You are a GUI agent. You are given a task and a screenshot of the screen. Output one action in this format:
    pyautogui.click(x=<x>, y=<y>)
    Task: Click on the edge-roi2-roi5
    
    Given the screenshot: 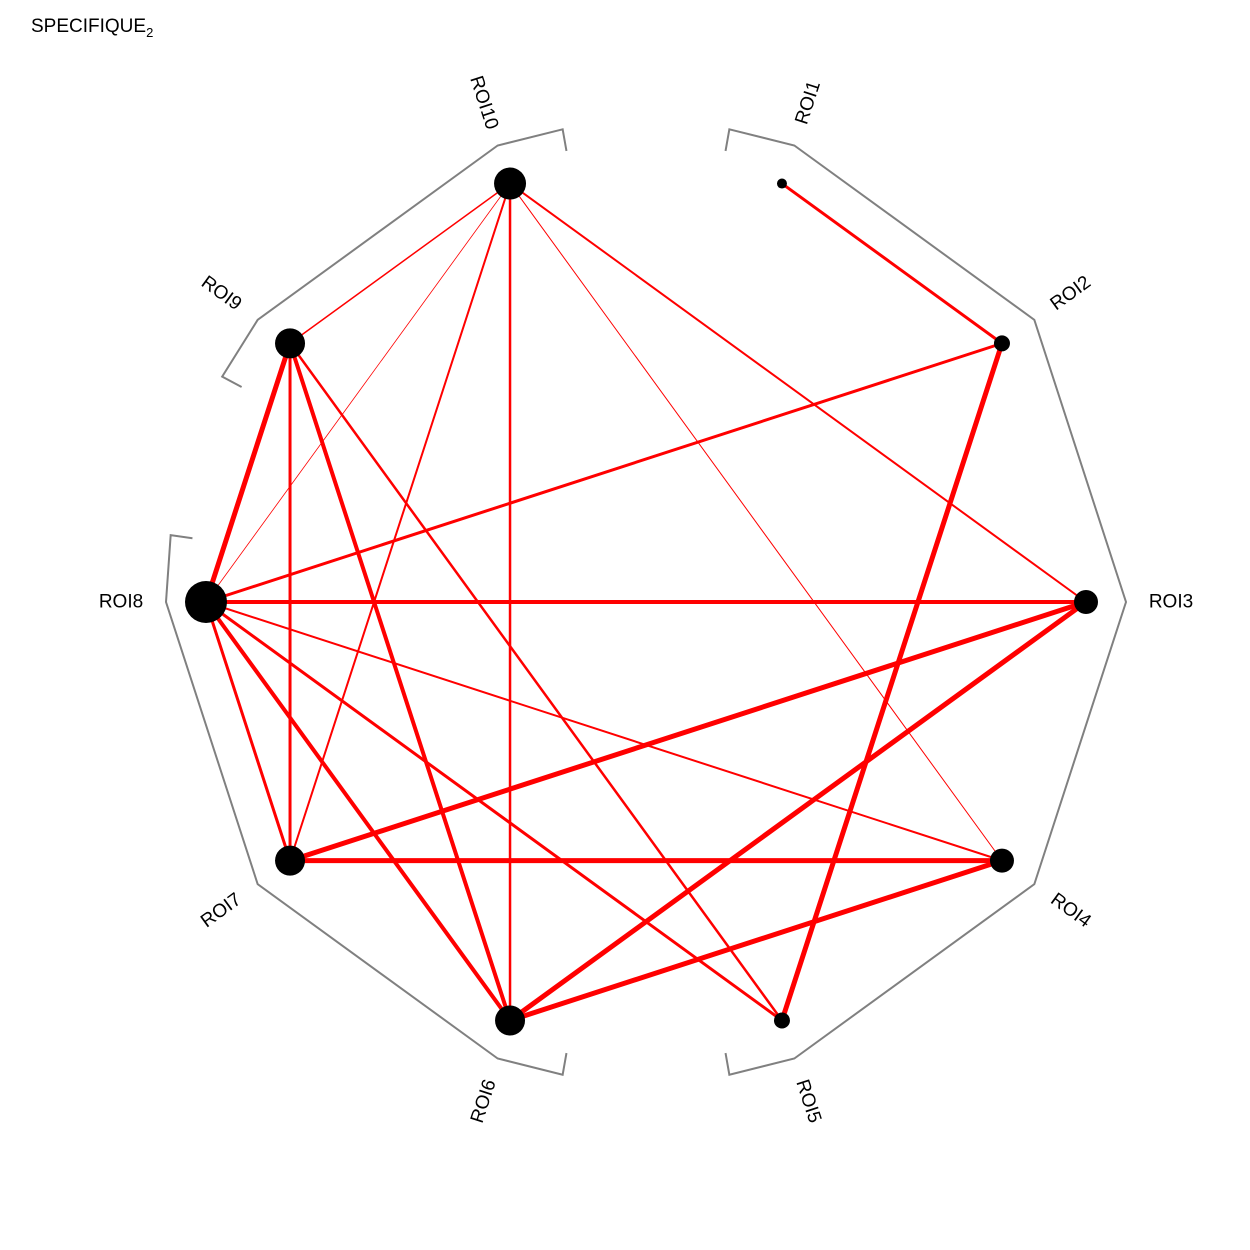 What is the action you would take?
    pyautogui.click(x=892, y=681)
    